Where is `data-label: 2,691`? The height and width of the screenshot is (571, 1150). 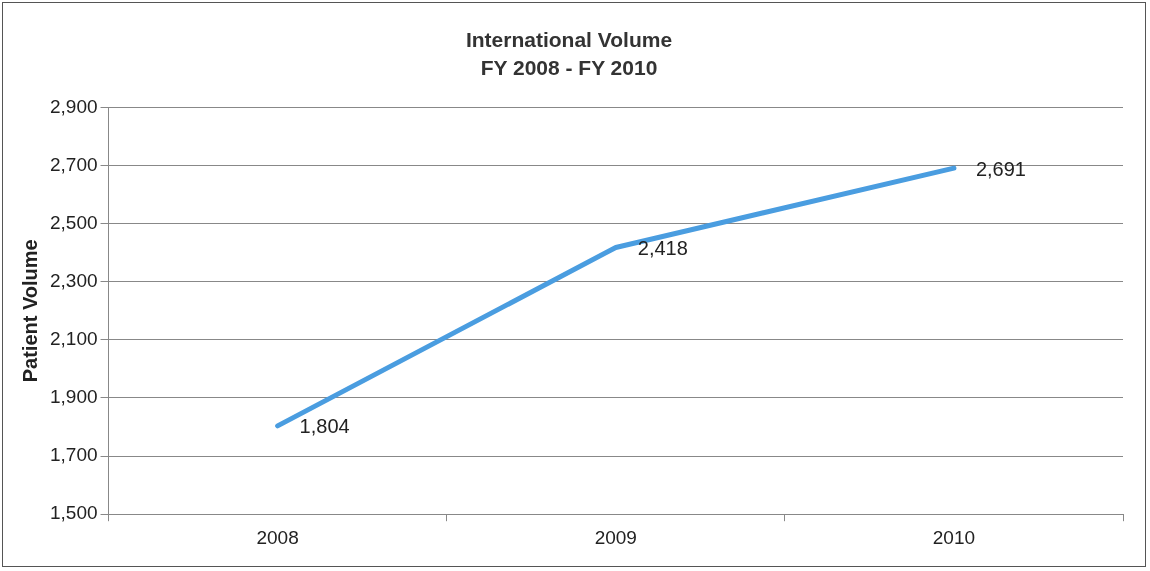 data-label: 2,691 is located at coordinates (1000, 168).